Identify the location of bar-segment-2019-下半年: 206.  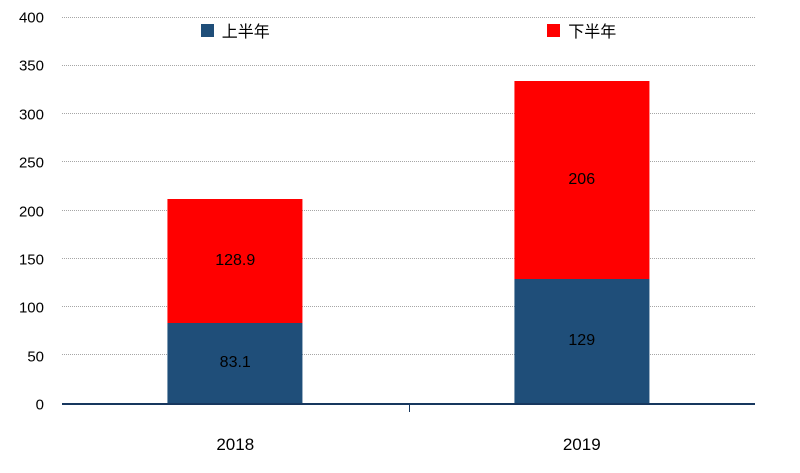
(582, 179).